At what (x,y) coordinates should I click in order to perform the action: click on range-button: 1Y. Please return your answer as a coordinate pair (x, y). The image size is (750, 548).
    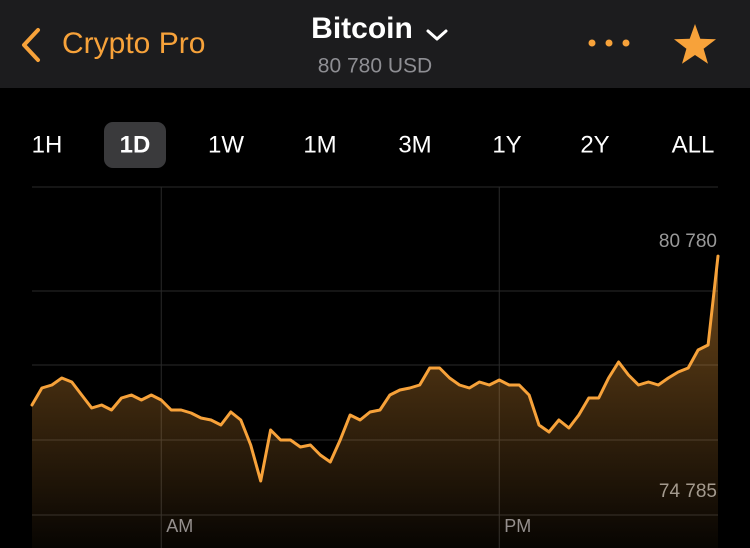
    Looking at the image, I should click on (506, 144).